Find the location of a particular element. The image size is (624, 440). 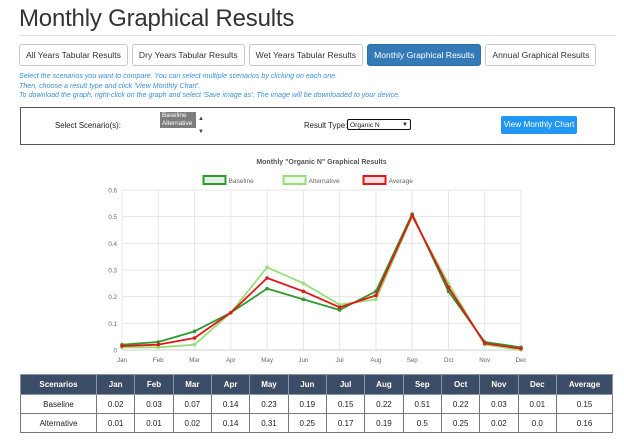

y-tick-label: 0.5 is located at coordinates (112, 217).